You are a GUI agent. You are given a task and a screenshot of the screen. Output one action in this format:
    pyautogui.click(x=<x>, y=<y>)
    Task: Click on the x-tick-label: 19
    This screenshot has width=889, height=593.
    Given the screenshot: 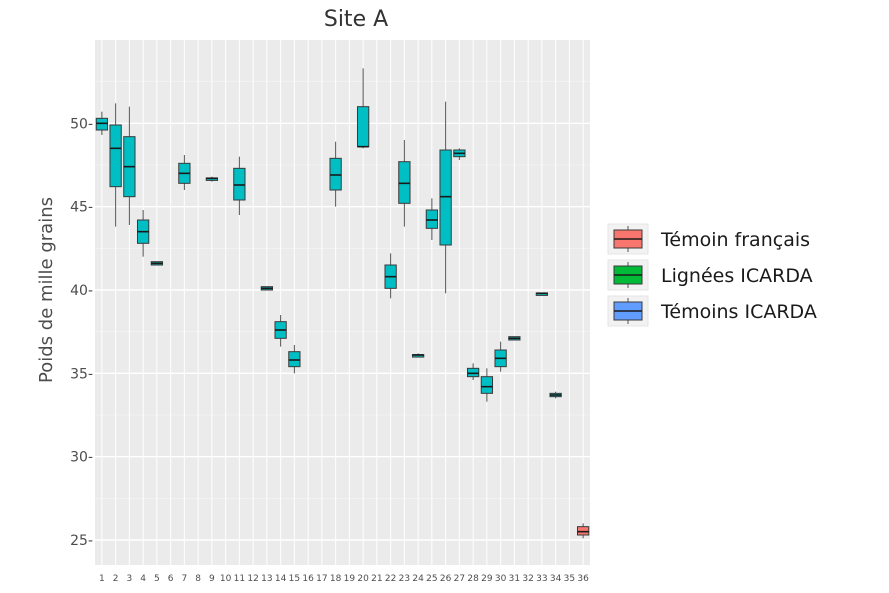 What is the action you would take?
    pyautogui.click(x=350, y=579)
    